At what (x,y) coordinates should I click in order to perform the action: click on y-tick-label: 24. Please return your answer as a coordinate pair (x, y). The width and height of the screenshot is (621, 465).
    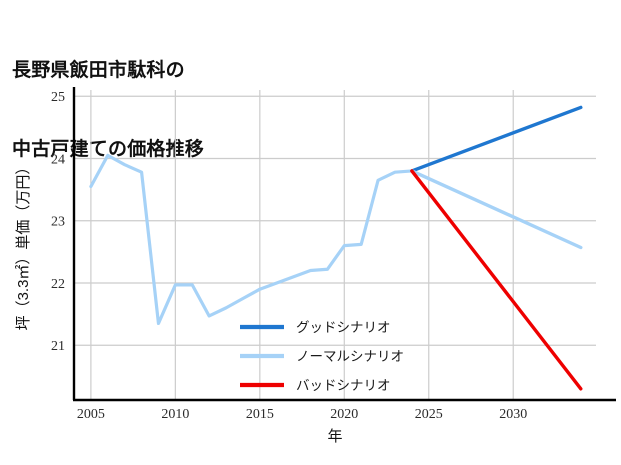
    Looking at the image, I should click on (58, 159).